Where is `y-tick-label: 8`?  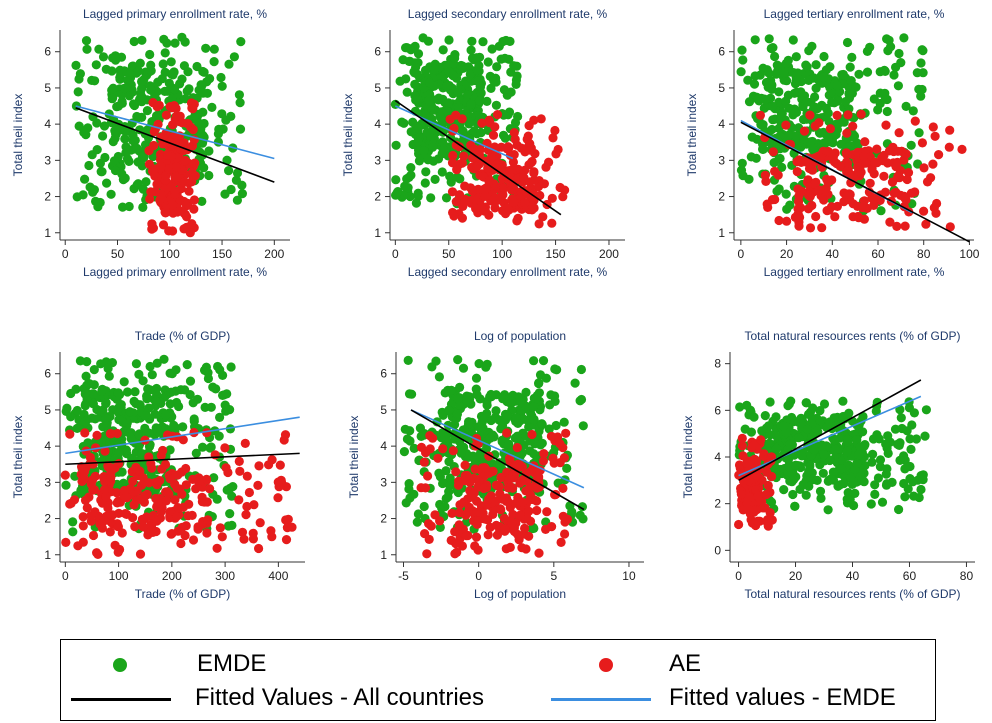 y-tick-label: 8 is located at coordinates (717, 364).